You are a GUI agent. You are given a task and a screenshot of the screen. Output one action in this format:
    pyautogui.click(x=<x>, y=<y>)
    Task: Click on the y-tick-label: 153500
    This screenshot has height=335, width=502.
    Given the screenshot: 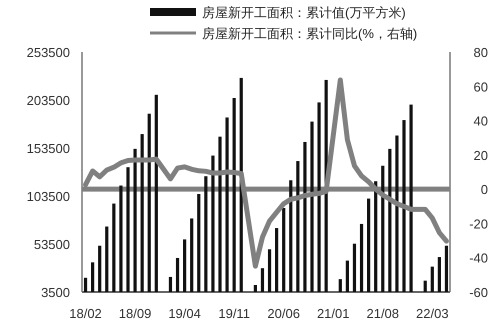 What is the action you would take?
    pyautogui.click(x=48, y=148)
    